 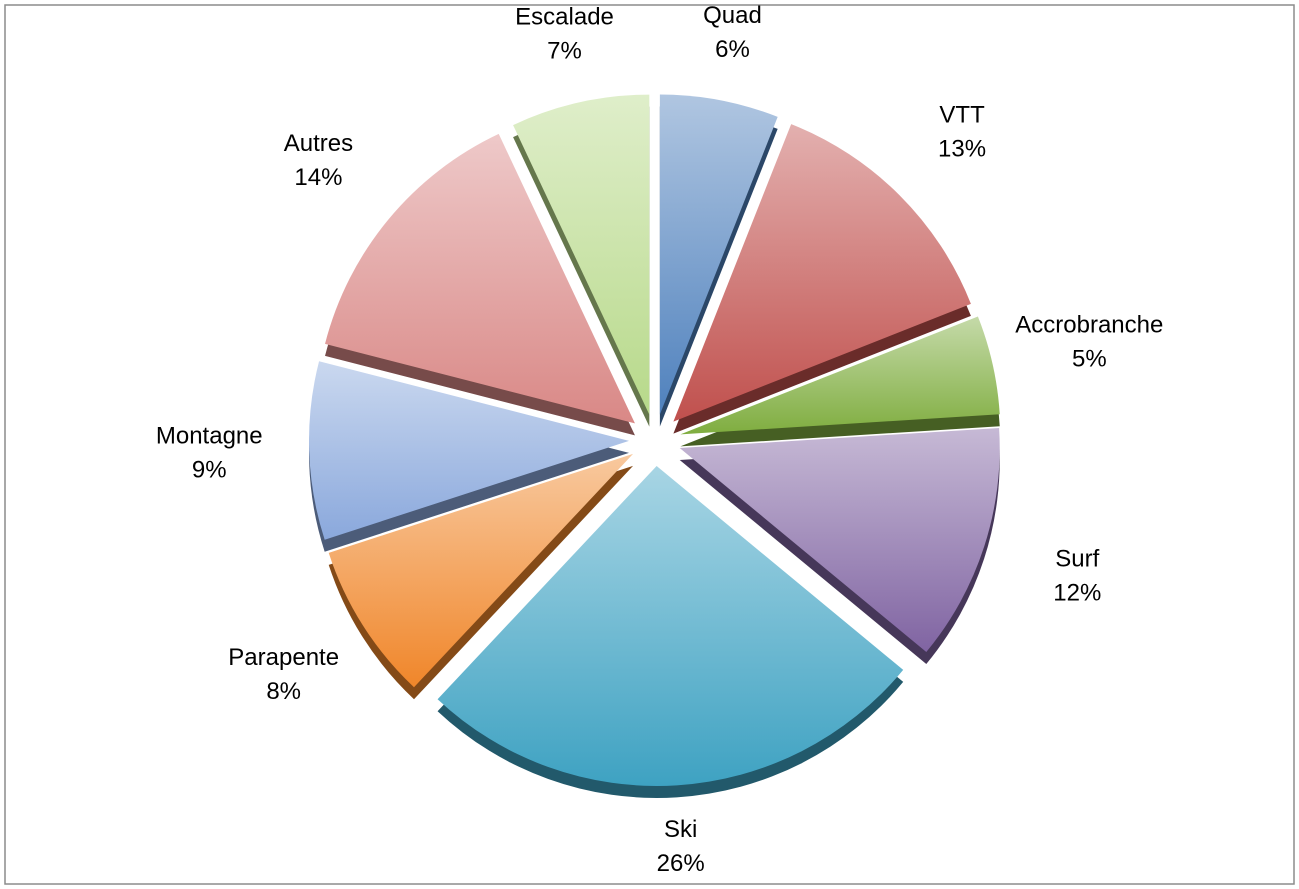 What do you see at coordinates (209, 435) in the screenshot?
I see `slice-label-name: Montagne` at bounding box center [209, 435].